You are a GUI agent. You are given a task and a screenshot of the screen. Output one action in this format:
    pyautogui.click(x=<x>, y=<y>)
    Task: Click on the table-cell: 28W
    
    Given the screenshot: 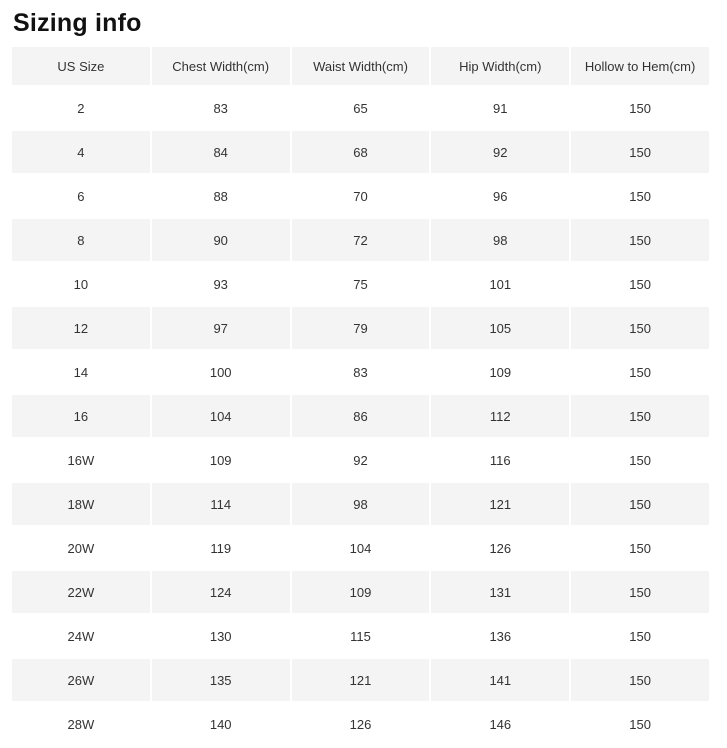 What is the action you would take?
    pyautogui.click(x=81, y=724)
    